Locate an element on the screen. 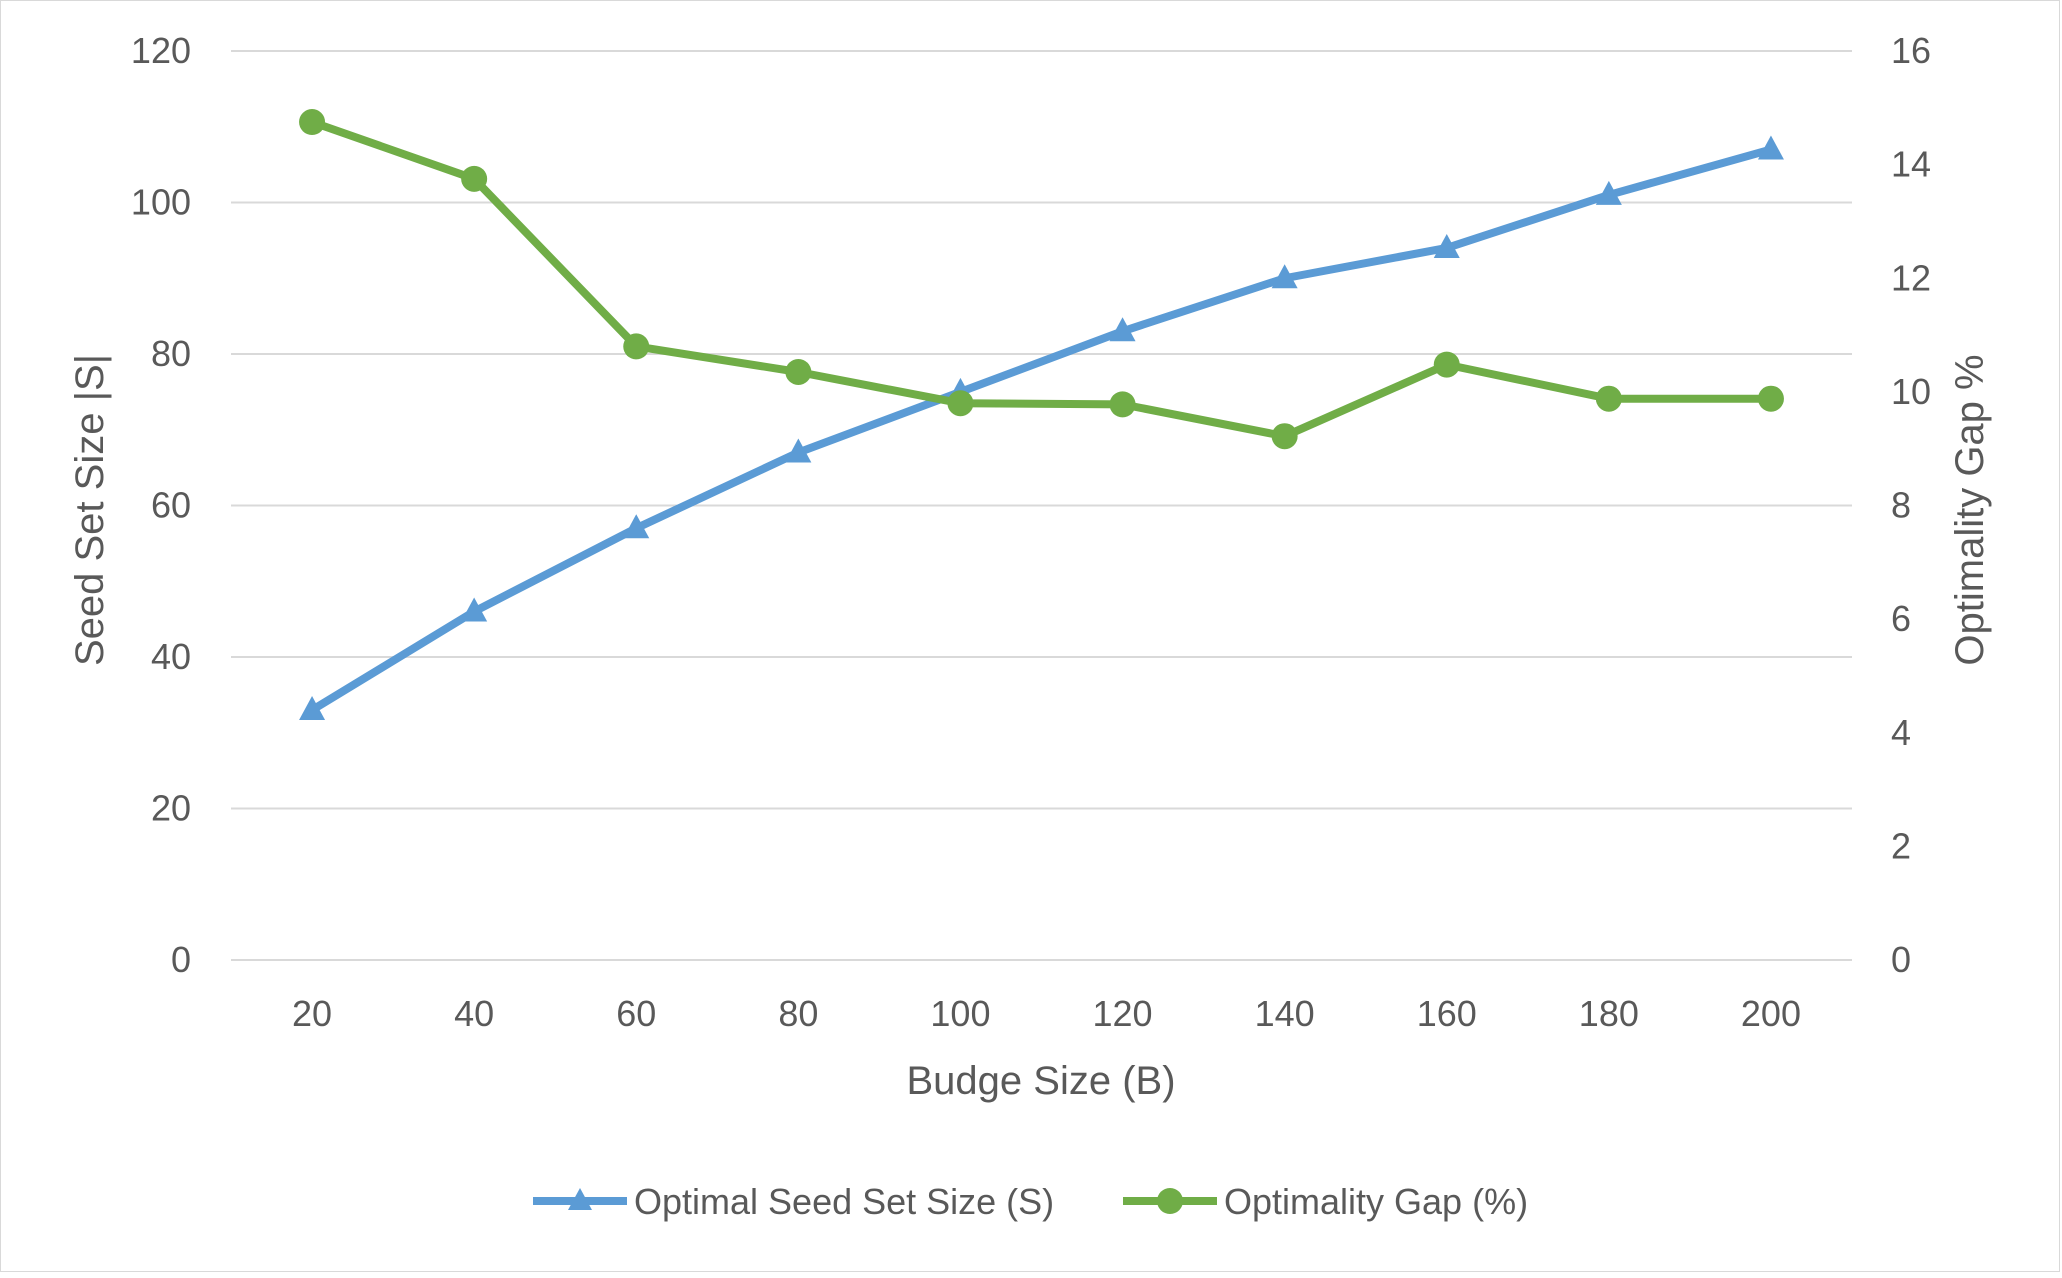 The width and height of the screenshot is (2062, 1278). x-axis-title: Budge Size (B) is located at coordinates (1040, 1081).